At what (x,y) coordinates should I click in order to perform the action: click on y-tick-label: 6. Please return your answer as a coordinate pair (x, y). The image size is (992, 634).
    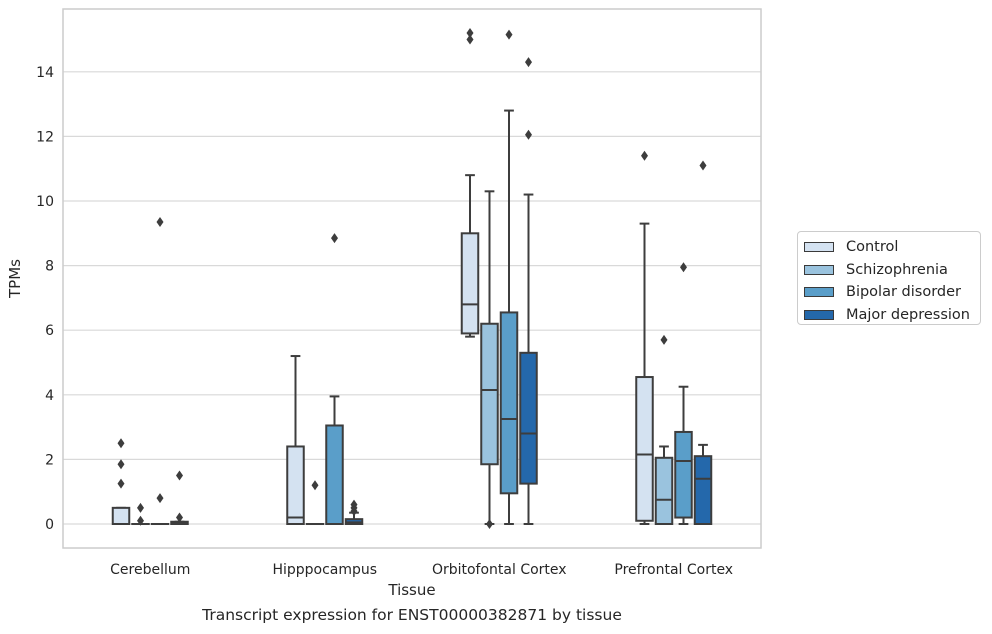
    Looking at the image, I should click on (49, 331).